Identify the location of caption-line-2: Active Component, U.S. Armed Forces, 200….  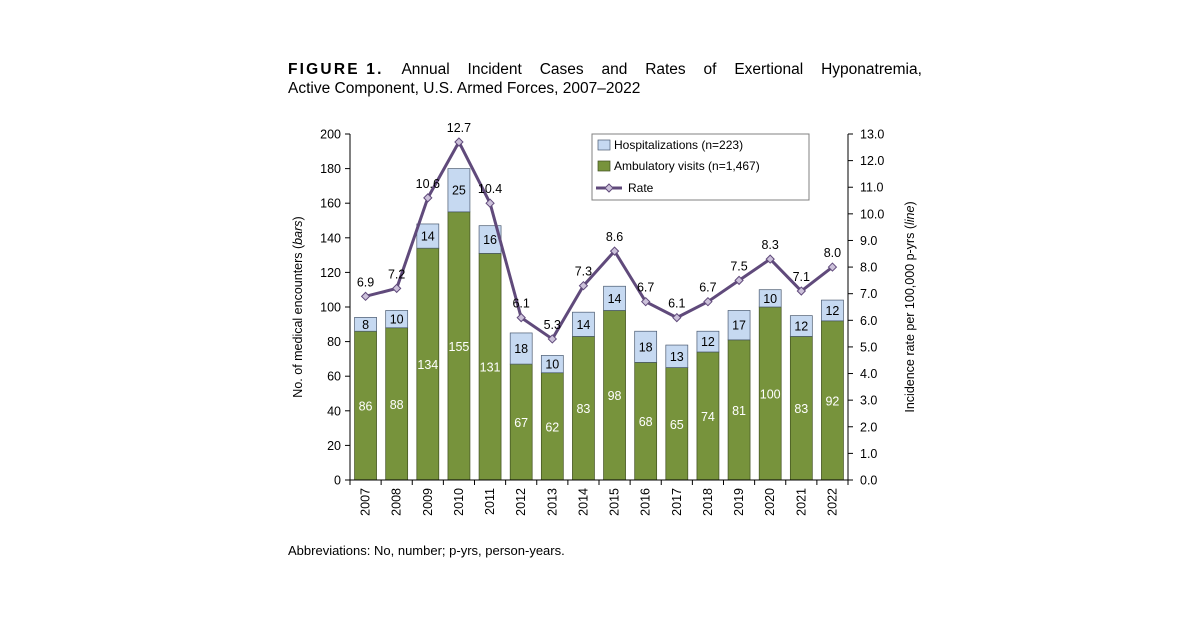
(464, 88).